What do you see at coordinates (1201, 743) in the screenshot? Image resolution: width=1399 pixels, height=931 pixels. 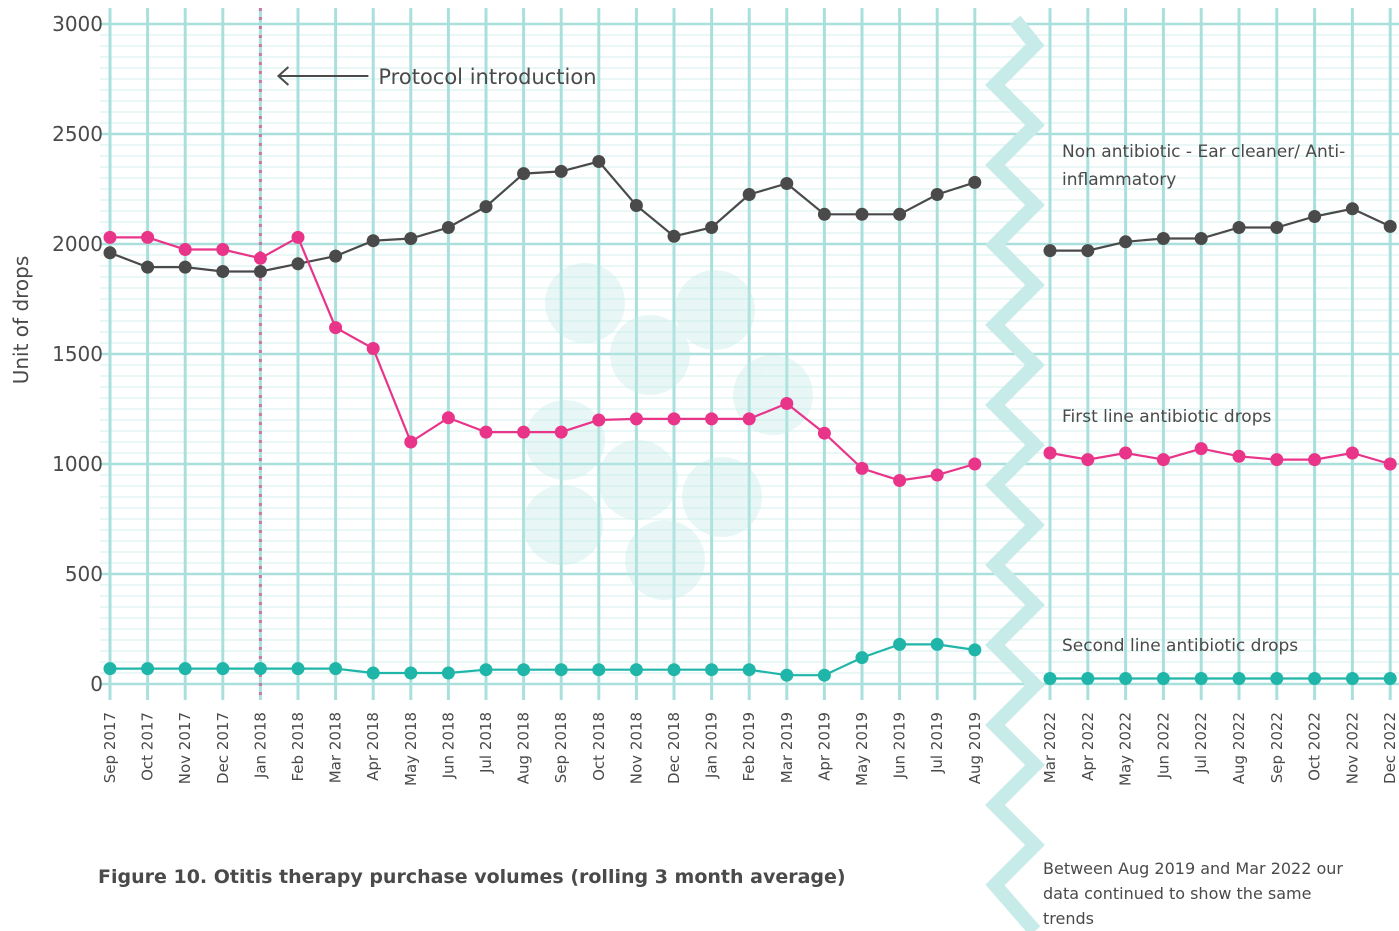 I see `x-tick-label: Jul 2022` at bounding box center [1201, 743].